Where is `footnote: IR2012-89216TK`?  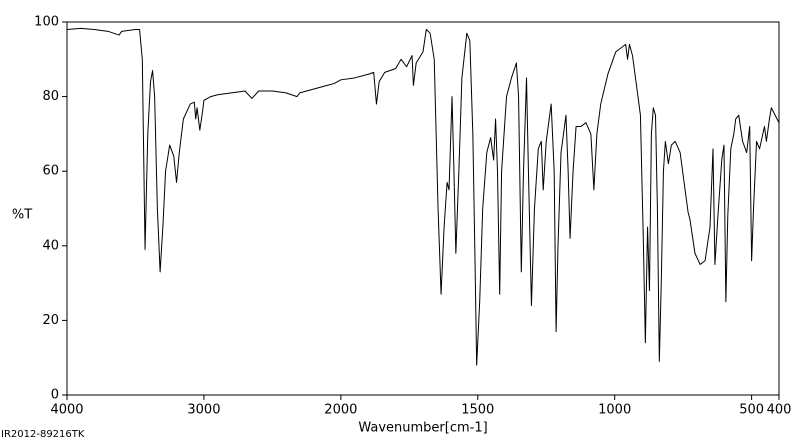 footnote: IR2012-89216TK is located at coordinates (43, 434).